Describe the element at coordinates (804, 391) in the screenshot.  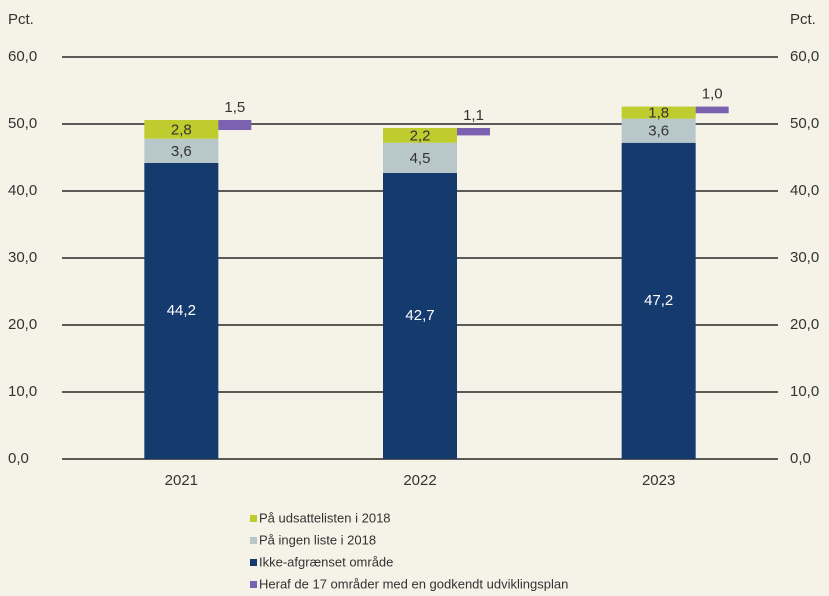
I see `y2-tick-label: 10,0` at that location.